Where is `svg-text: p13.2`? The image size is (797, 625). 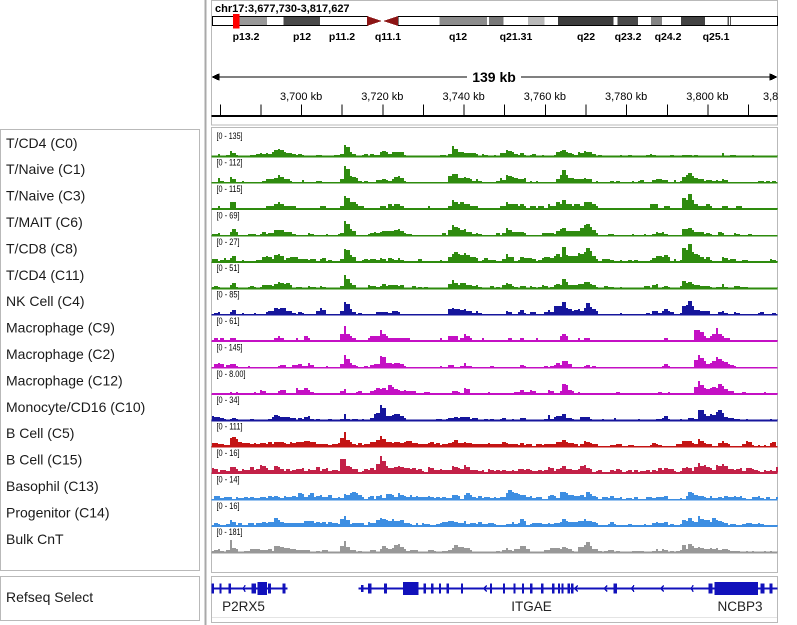 svg-text: p13.2 is located at coordinates (246, 37).